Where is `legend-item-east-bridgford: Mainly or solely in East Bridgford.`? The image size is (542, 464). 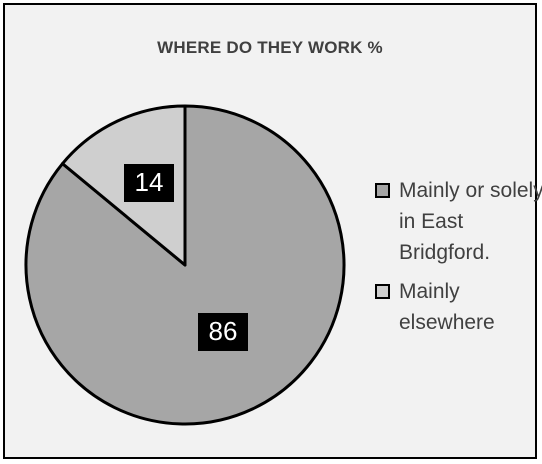
legend-item-east-bridgford: Mainly or solely in East Bridgford. is located at coordinates (458, 221).